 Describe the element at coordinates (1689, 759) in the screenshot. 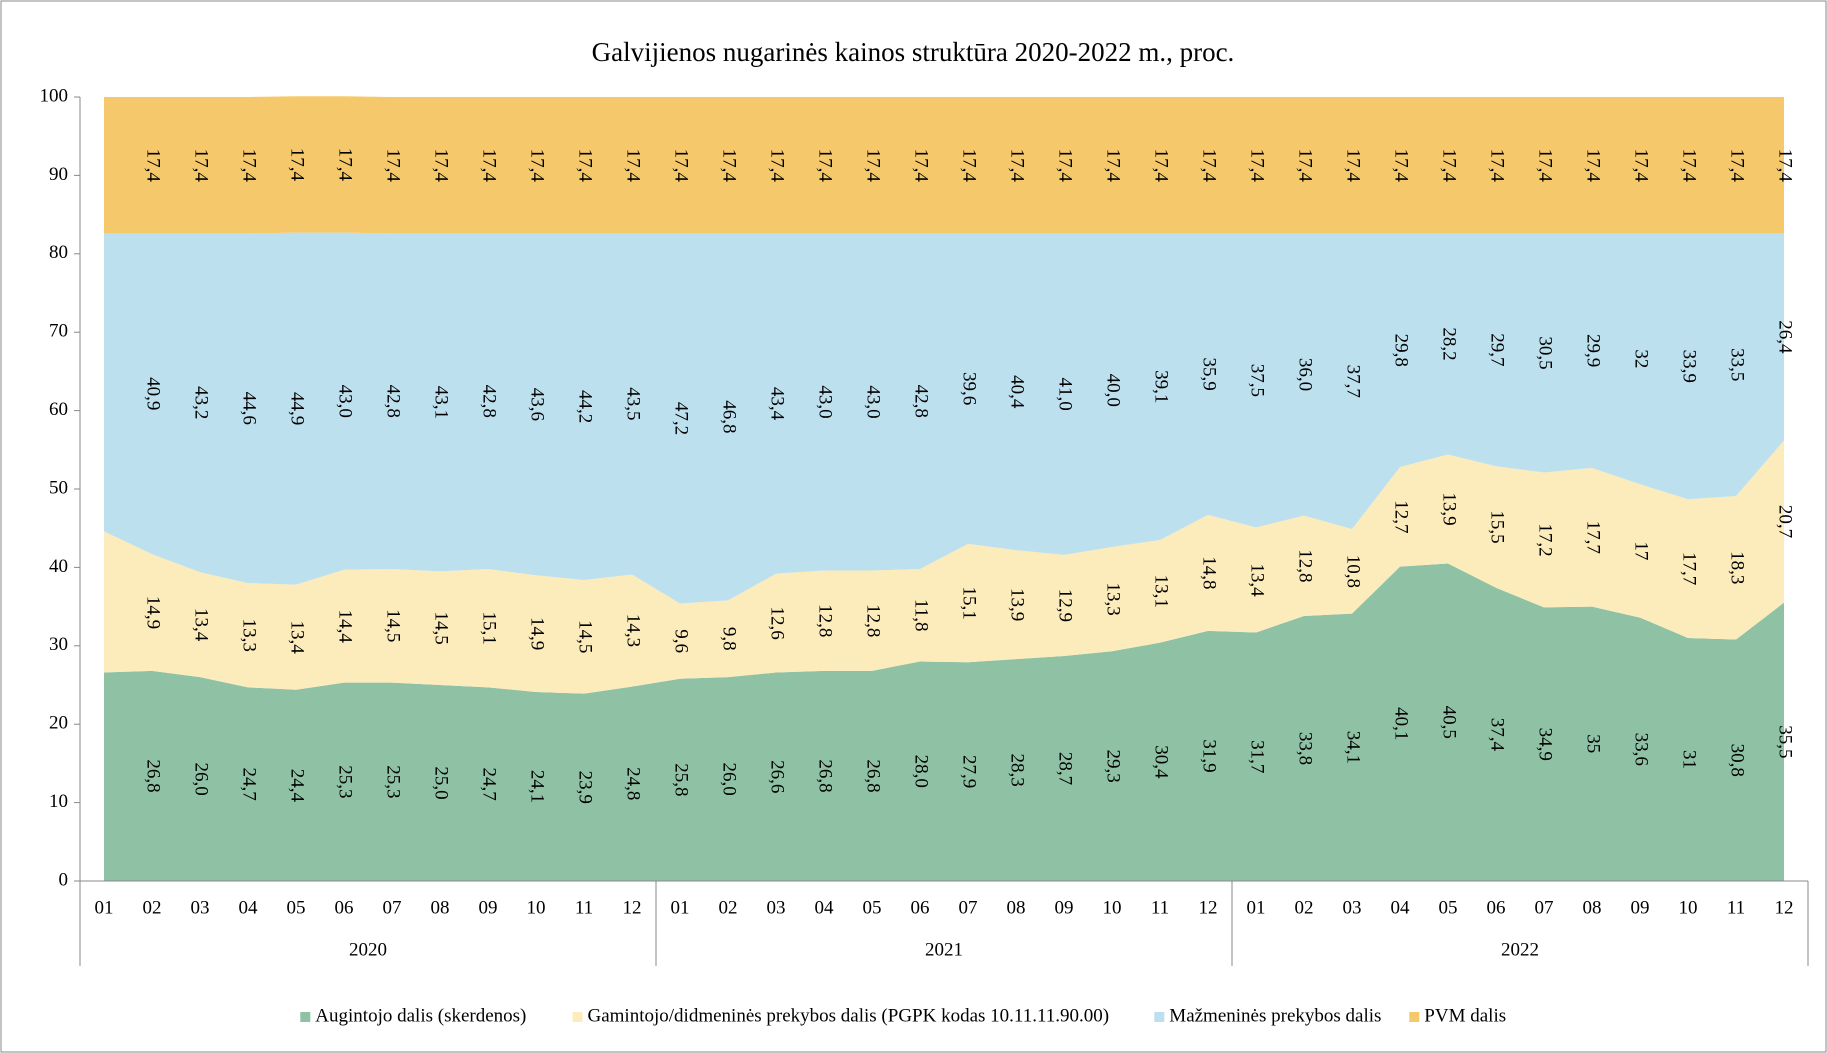

I see `data-label: 31` at that location.